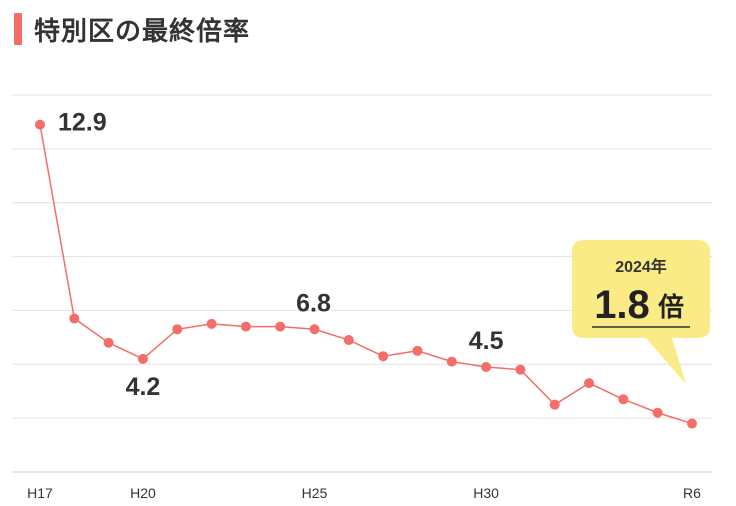 The width and height of the screenshot is (736, 506). Describe the element at coordinates (143, 493) in the screenshot. I see `x-tick-label: H20` at that location.